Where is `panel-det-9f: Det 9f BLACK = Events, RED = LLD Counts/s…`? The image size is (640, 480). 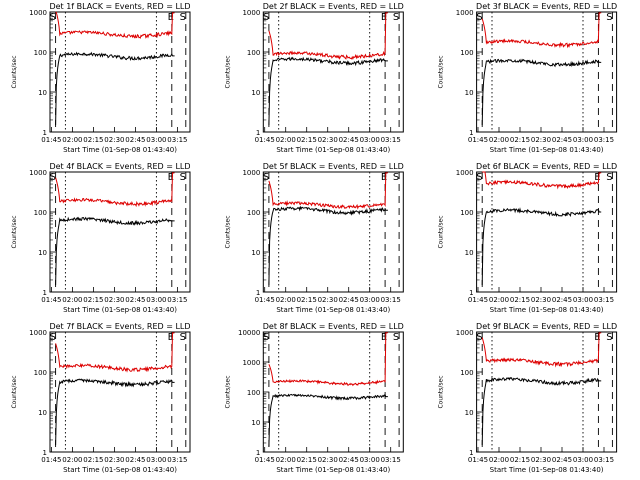 panel-det-9f: Det 9f BLACK = Events, RED = LLD Counts/s… is located at coordinates (528, 398).